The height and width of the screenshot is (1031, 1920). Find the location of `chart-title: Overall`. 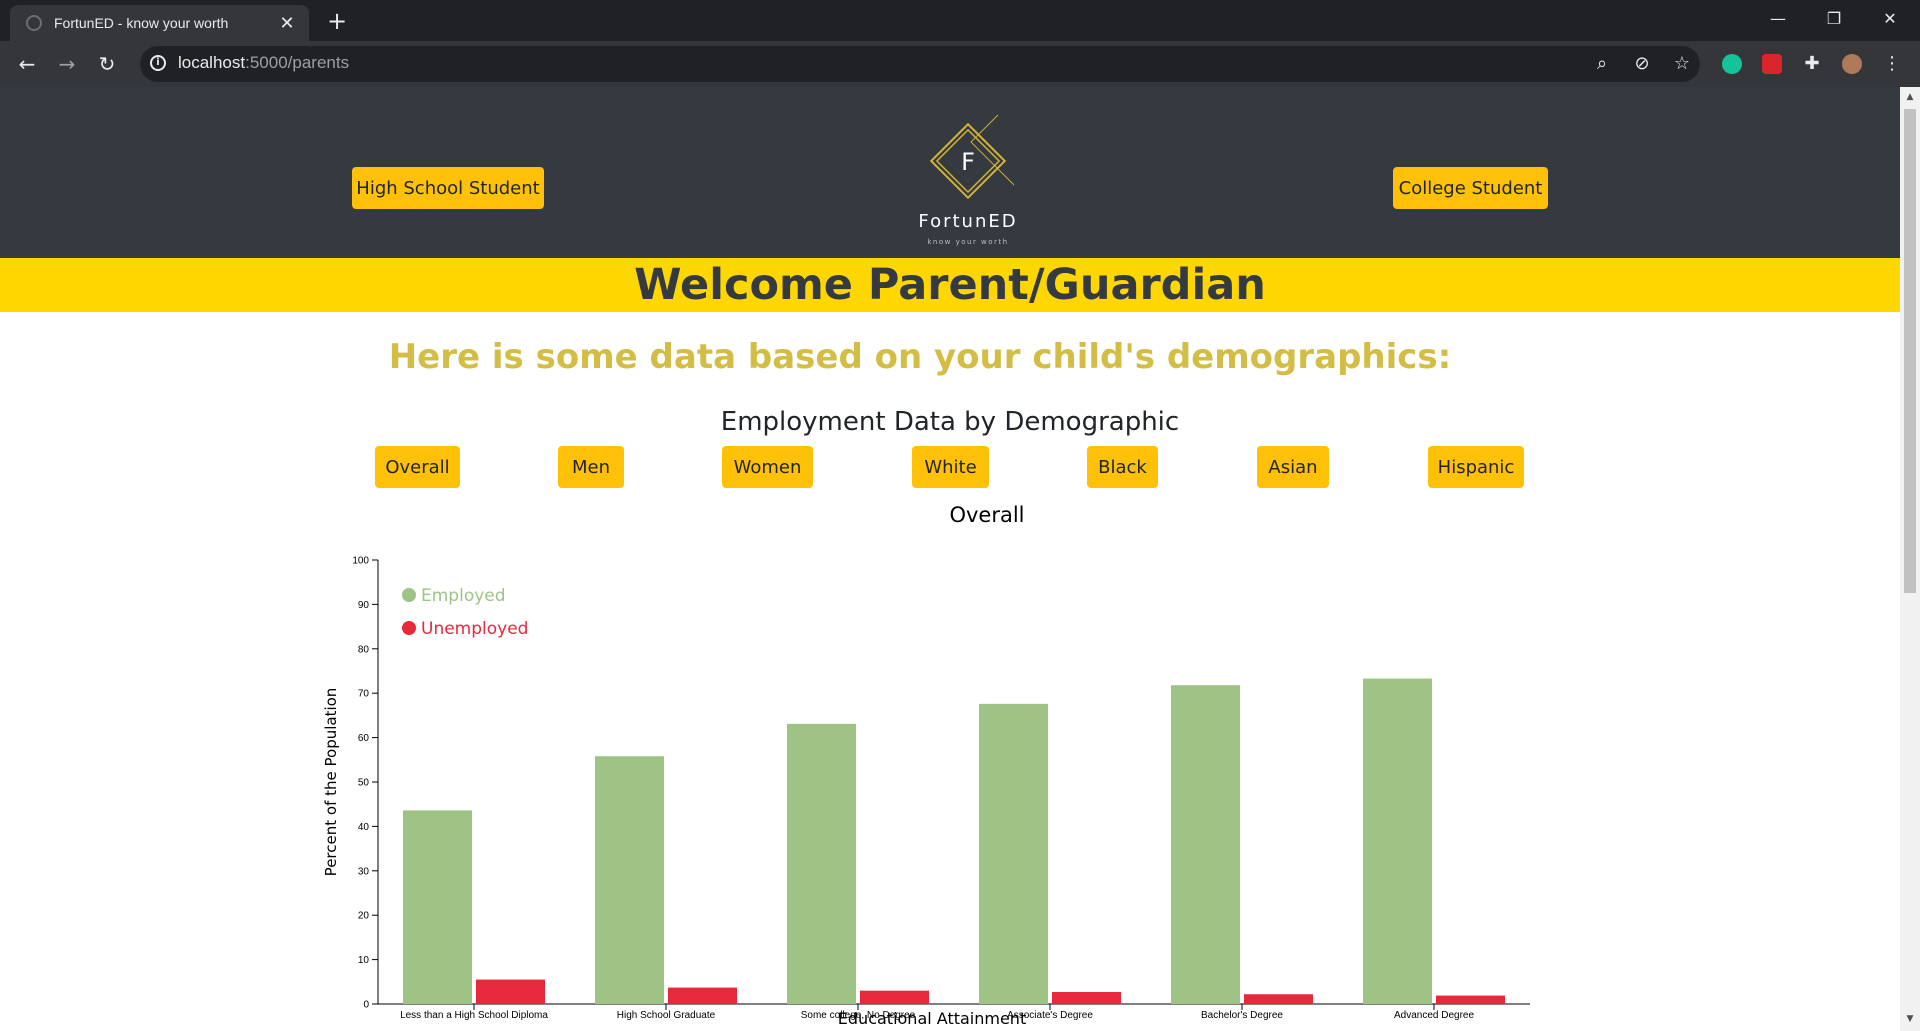

chart-title: Overall is located at coordinates (986, 515).